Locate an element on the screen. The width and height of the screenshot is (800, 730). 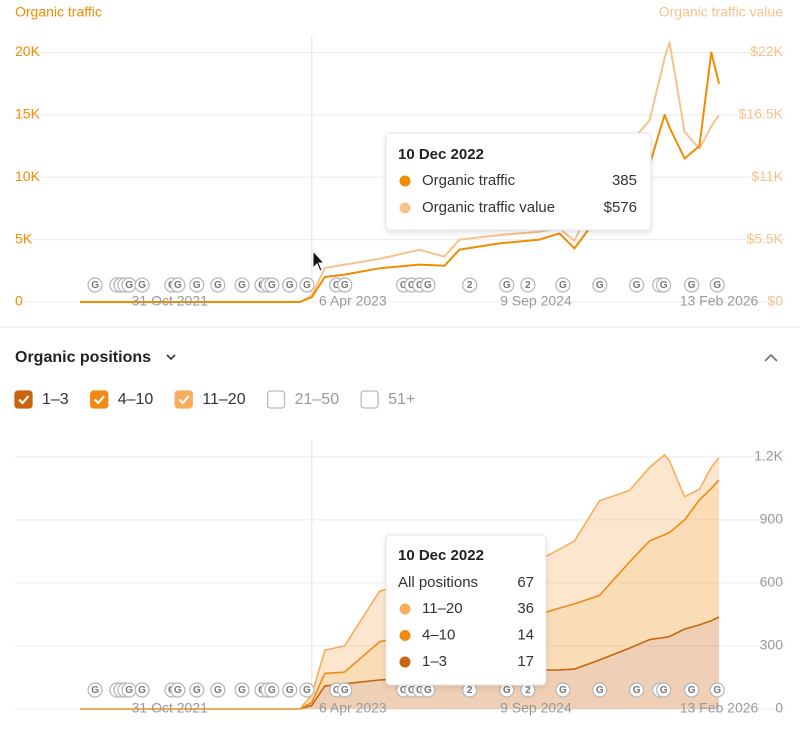
filter-checkbox: 21–50 is located at coordinates (303, 399).